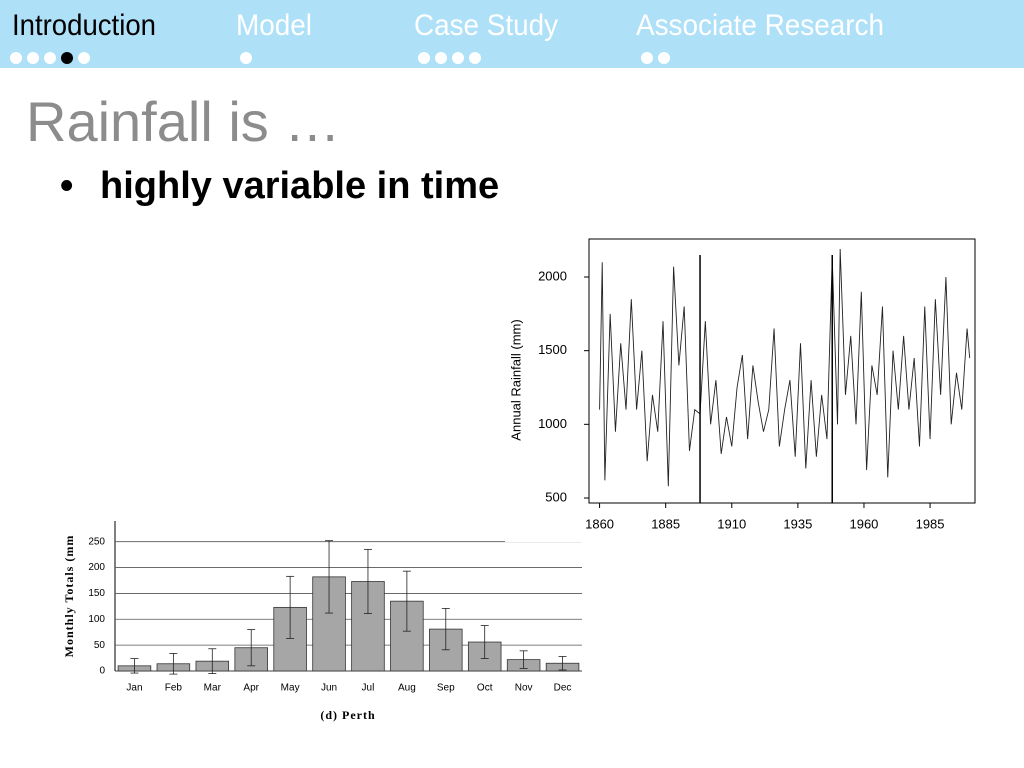 This screenshot has height=768, width=1024. I want to click on y-tick-label: 2000, so click(552, 275).